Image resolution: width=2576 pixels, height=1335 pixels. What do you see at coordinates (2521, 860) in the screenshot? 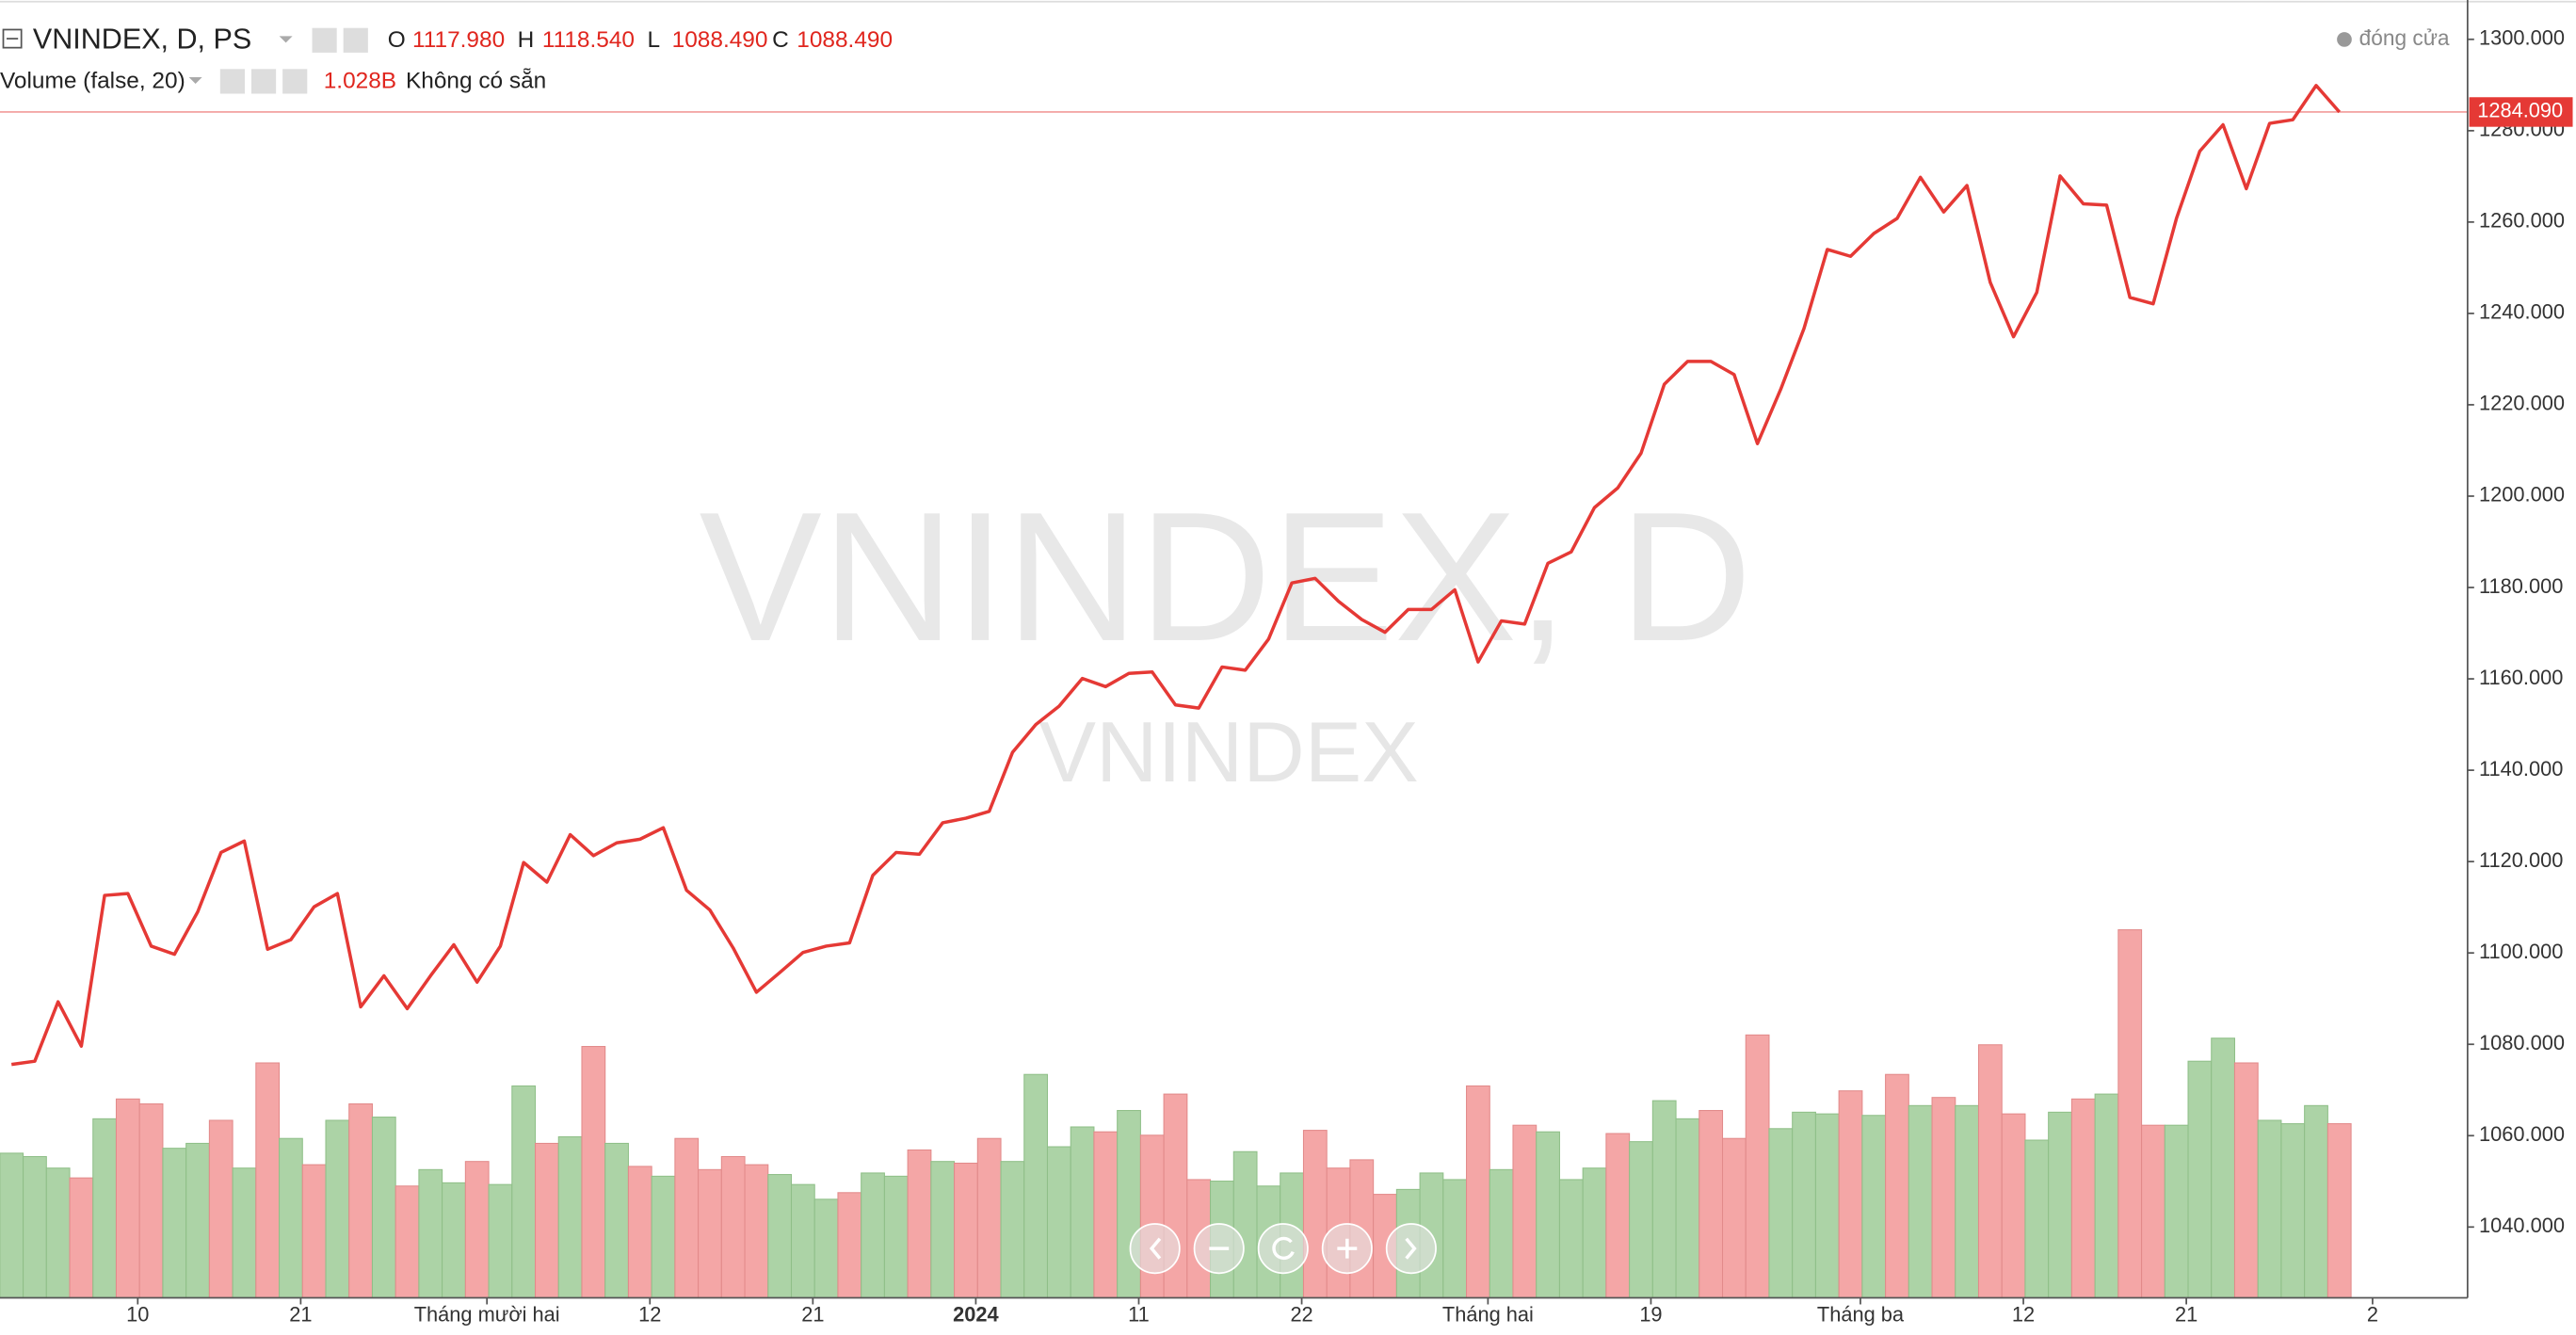
I see `y-tick-label: 1120.000` at bounding box center [2521, 860].